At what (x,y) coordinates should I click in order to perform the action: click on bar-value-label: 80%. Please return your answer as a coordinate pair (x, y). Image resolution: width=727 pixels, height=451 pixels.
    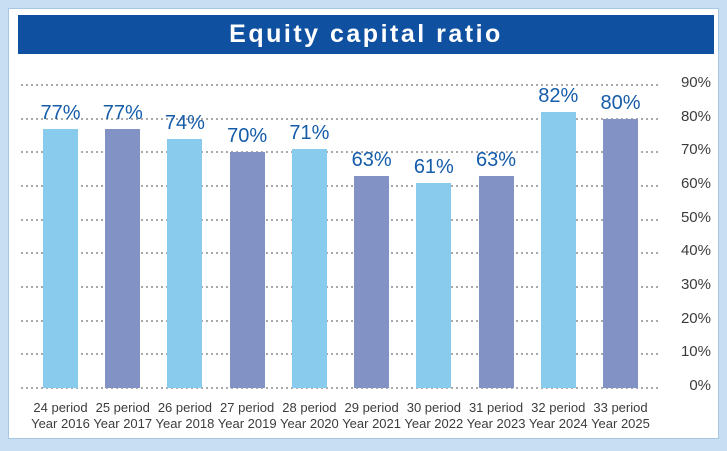
    Looking at the image, I should click on (620, 102).